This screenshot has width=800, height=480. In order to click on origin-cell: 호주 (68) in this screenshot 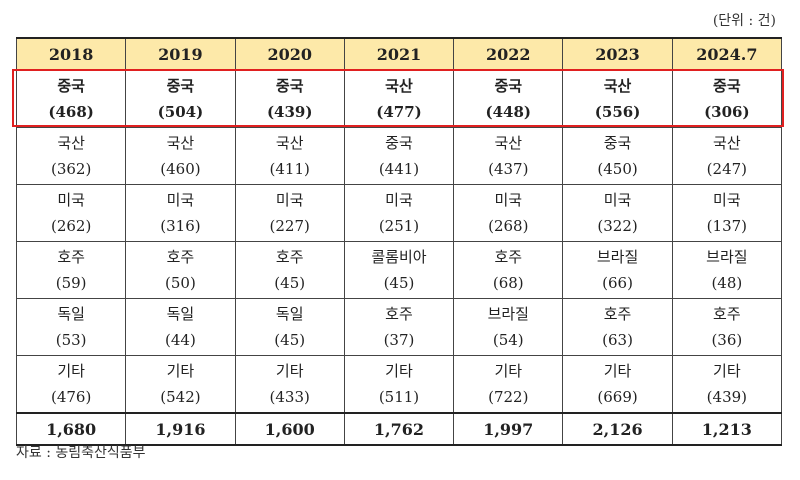, I will do `click(508, 270)`.